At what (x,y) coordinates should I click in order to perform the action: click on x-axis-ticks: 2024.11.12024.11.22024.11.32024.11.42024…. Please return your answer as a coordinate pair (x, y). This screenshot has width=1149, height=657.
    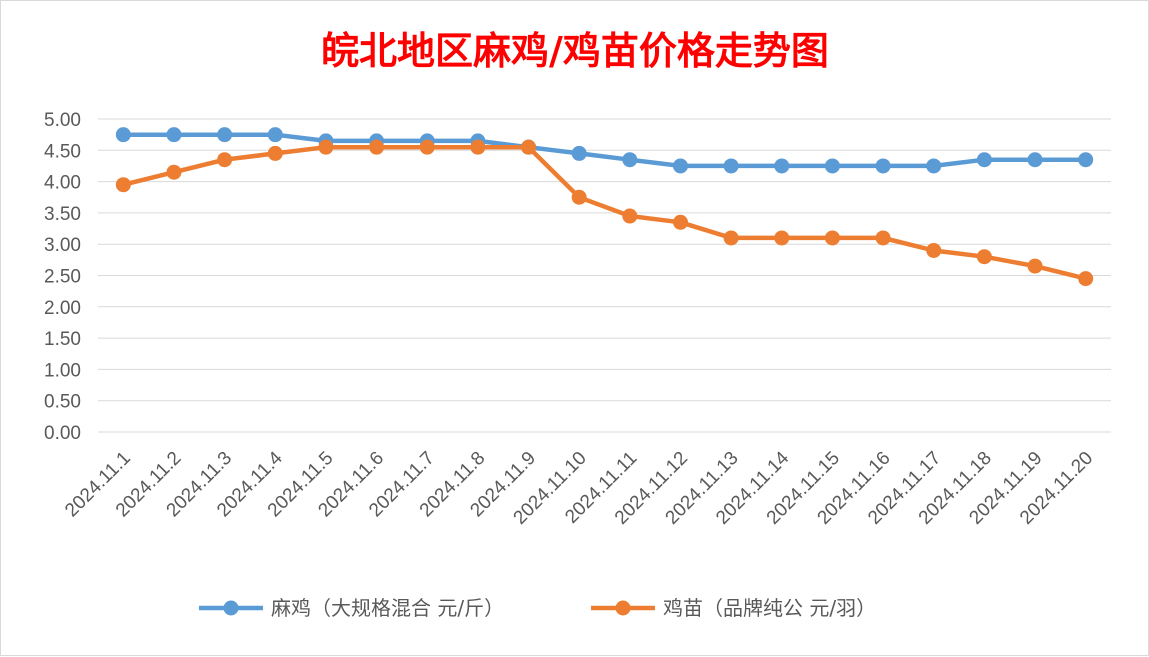
    Looking at the image, I should click on (579, 487).